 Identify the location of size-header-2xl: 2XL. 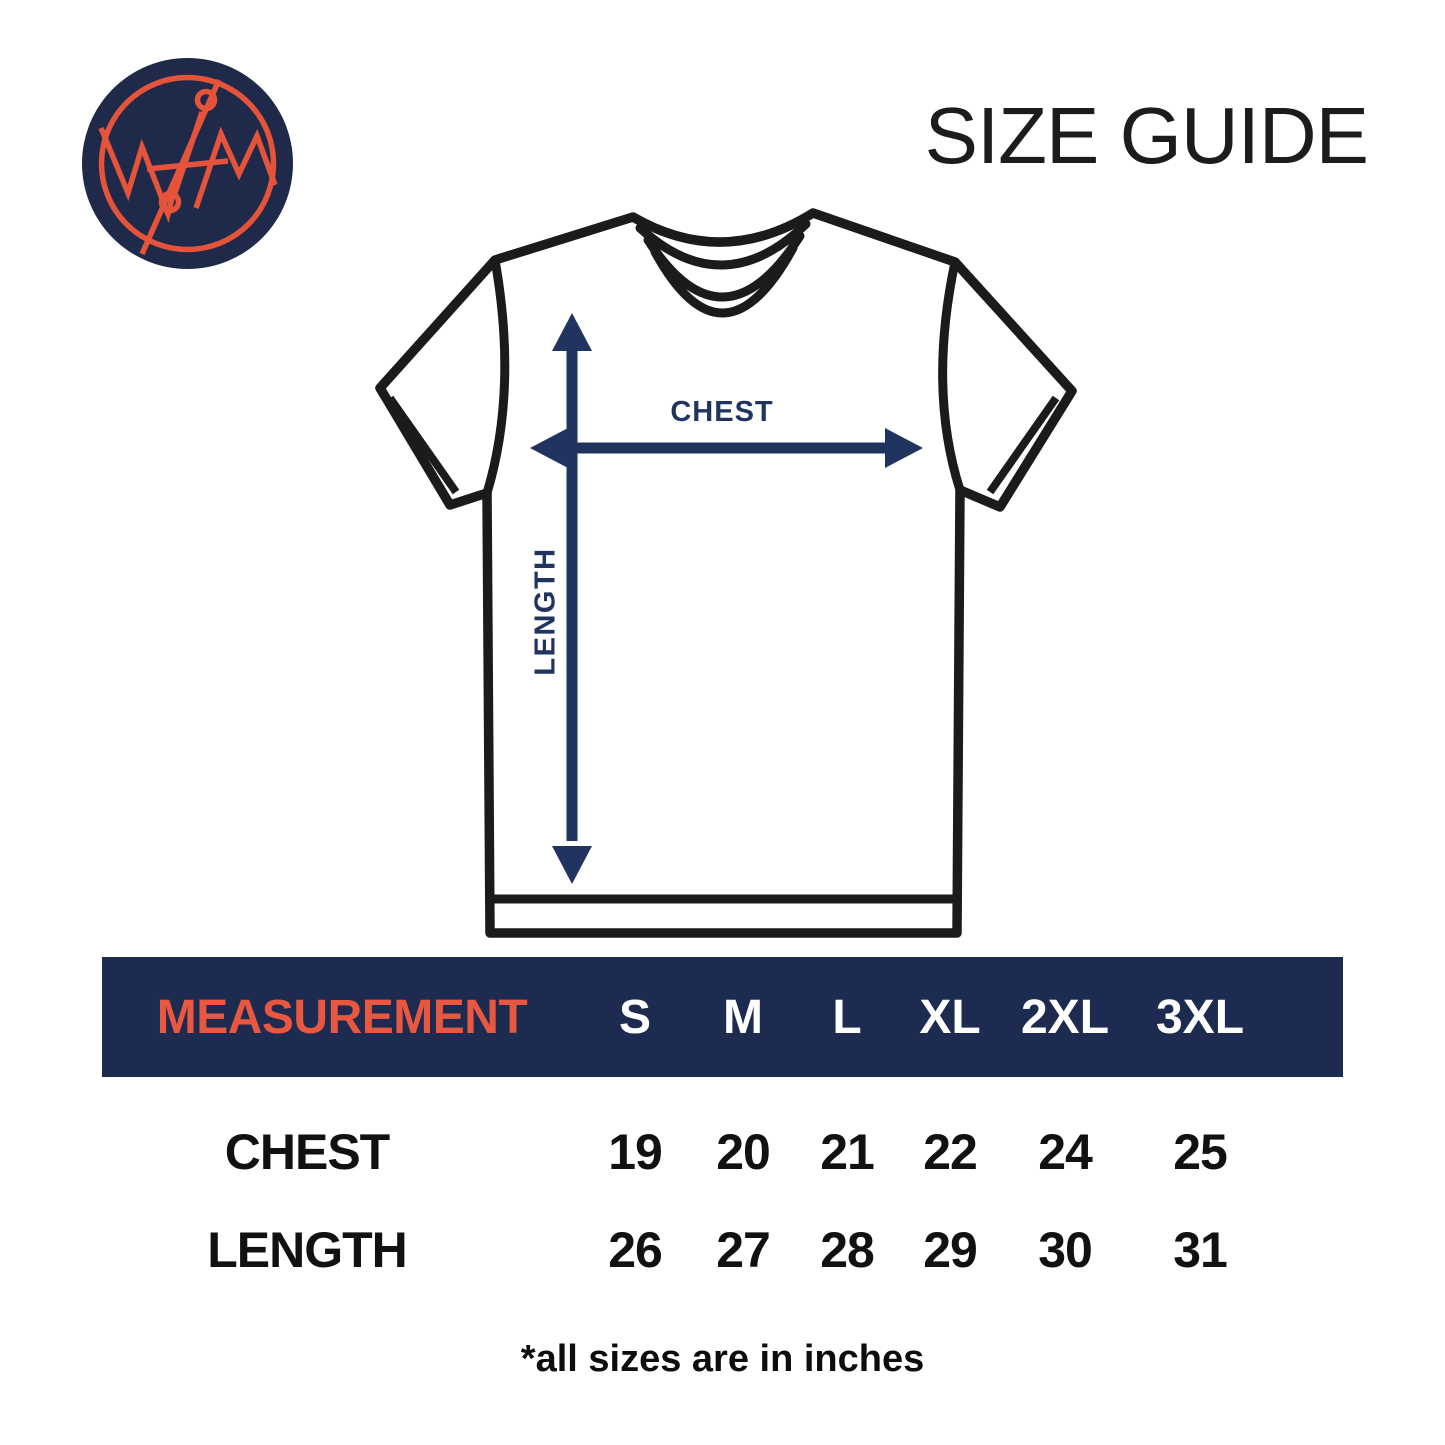
(1065, 1017).